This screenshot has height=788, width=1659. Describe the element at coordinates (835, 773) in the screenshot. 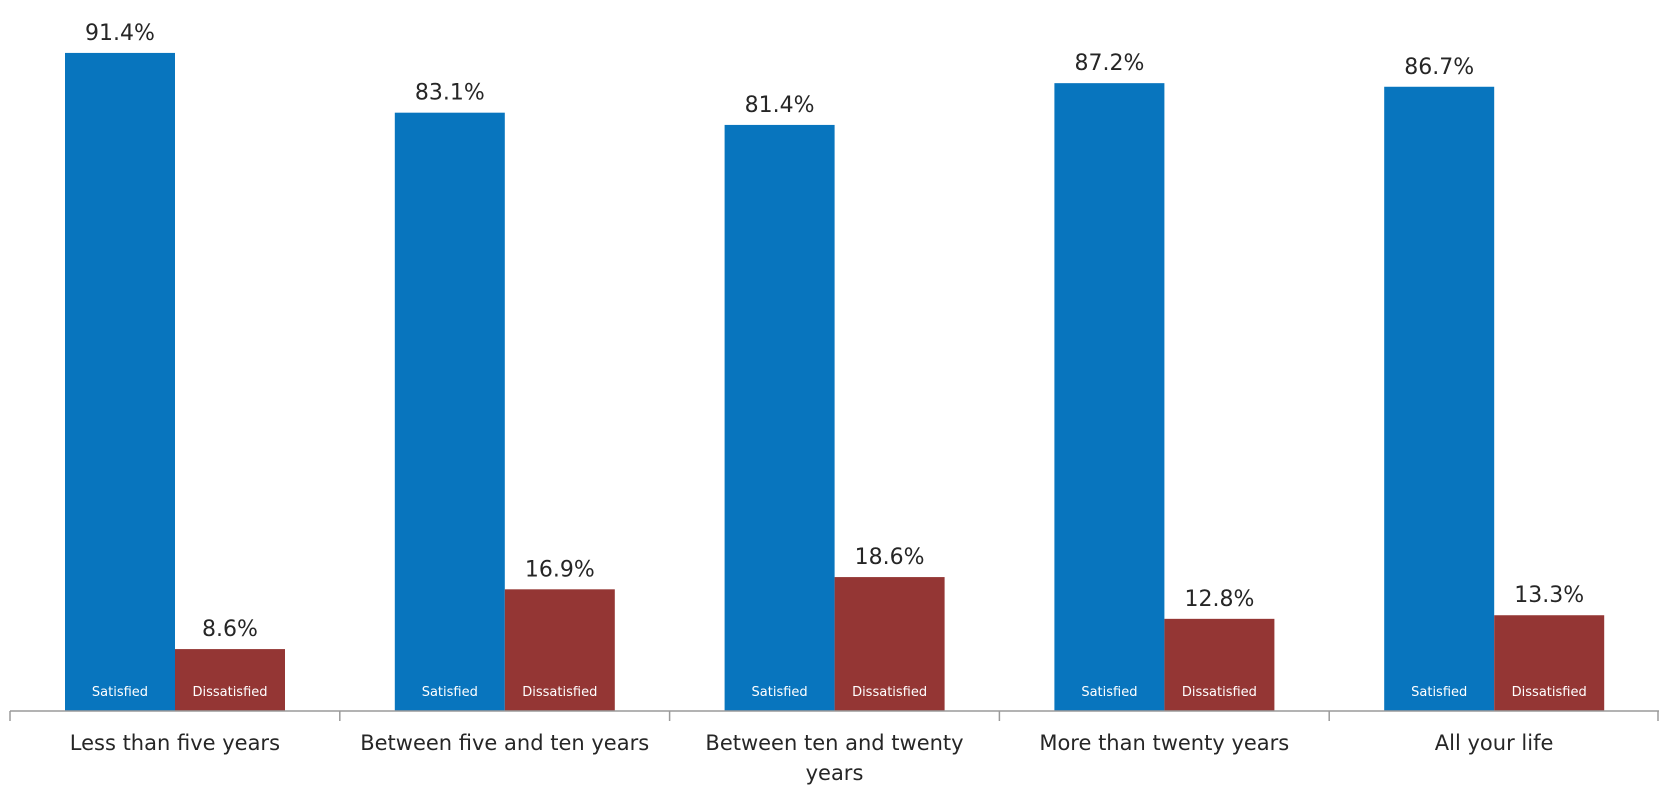

I see `x-tick-label: years` at that location.